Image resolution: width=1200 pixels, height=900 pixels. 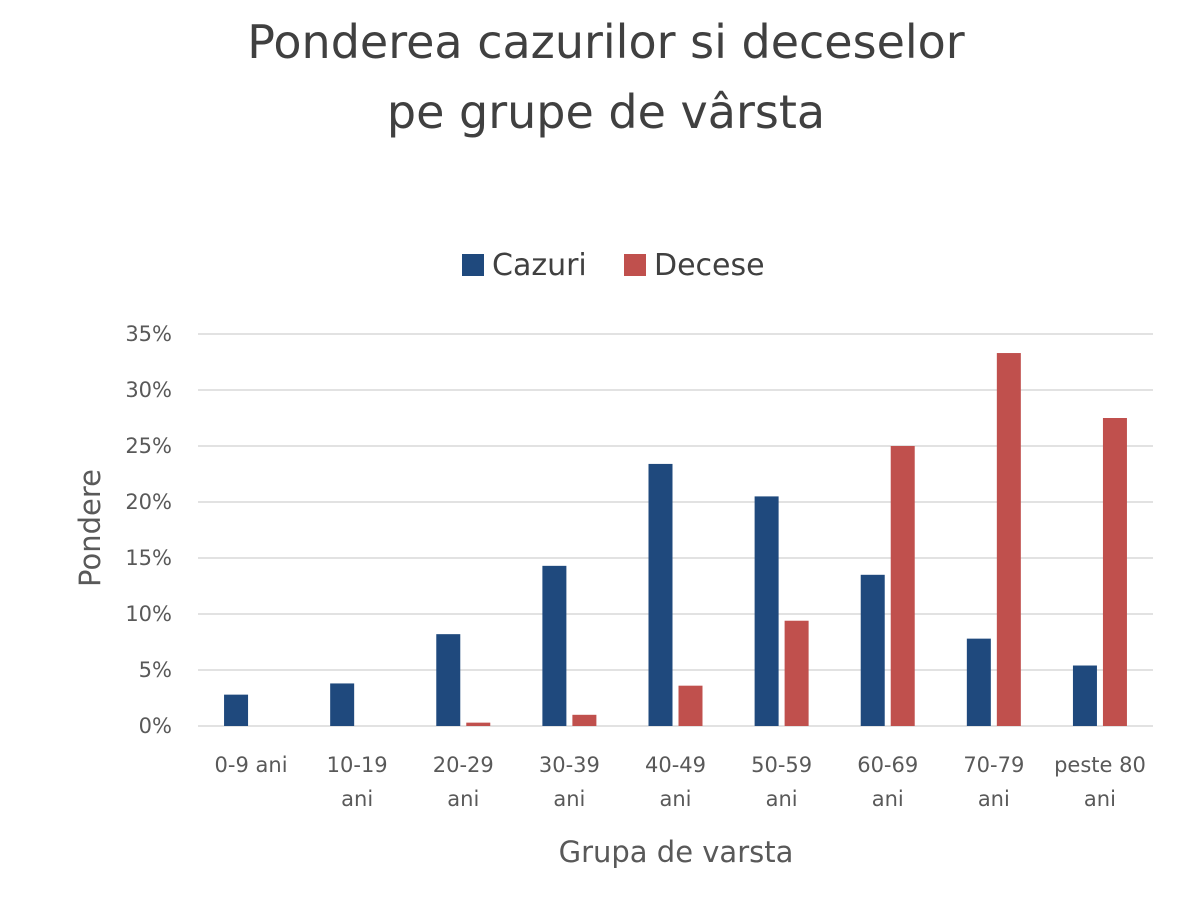 I want to click on y-tick-label: 10%, so click(x=148, y=614).